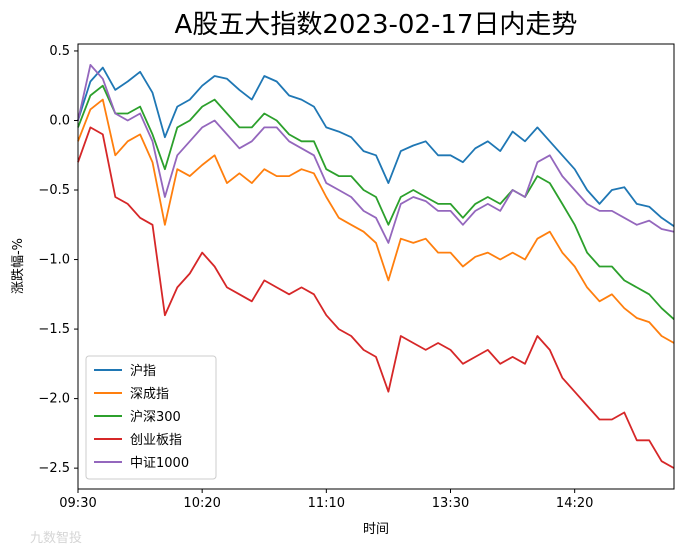 The width and height of the screenshot is (686, 549). Describe the element at coordinates (156, 440) in the screenshot. I see `legend-label: 创业板指` at that location.